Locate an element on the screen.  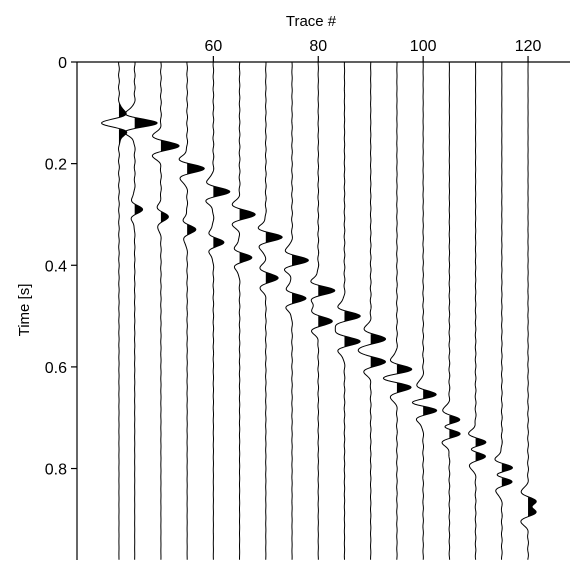
y-tick-label: 0.6 is located at coordinates (56, 368).